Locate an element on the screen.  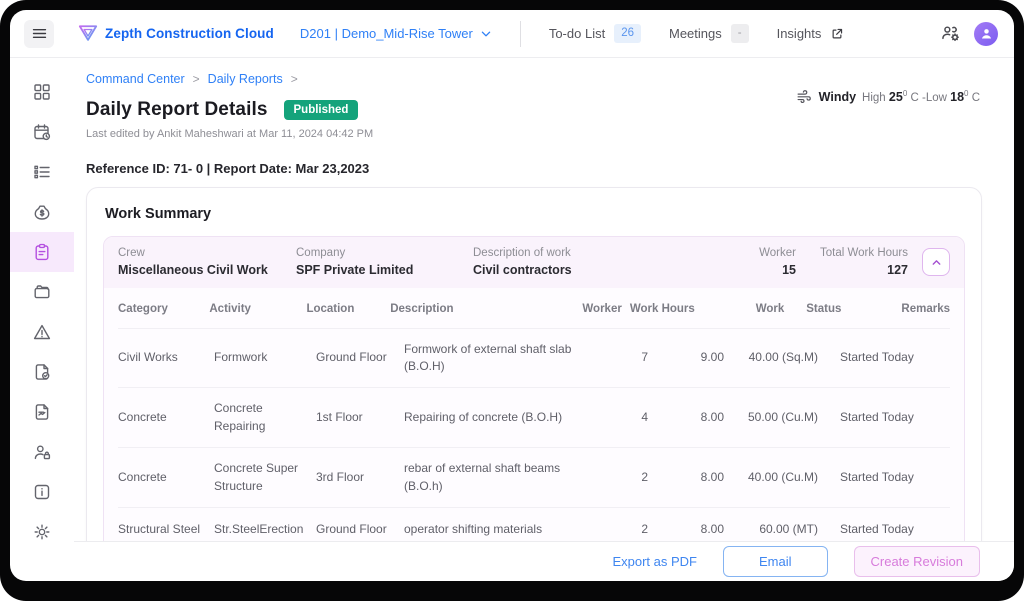
meetings-label: Meetings is located at coordinates (695, 33).